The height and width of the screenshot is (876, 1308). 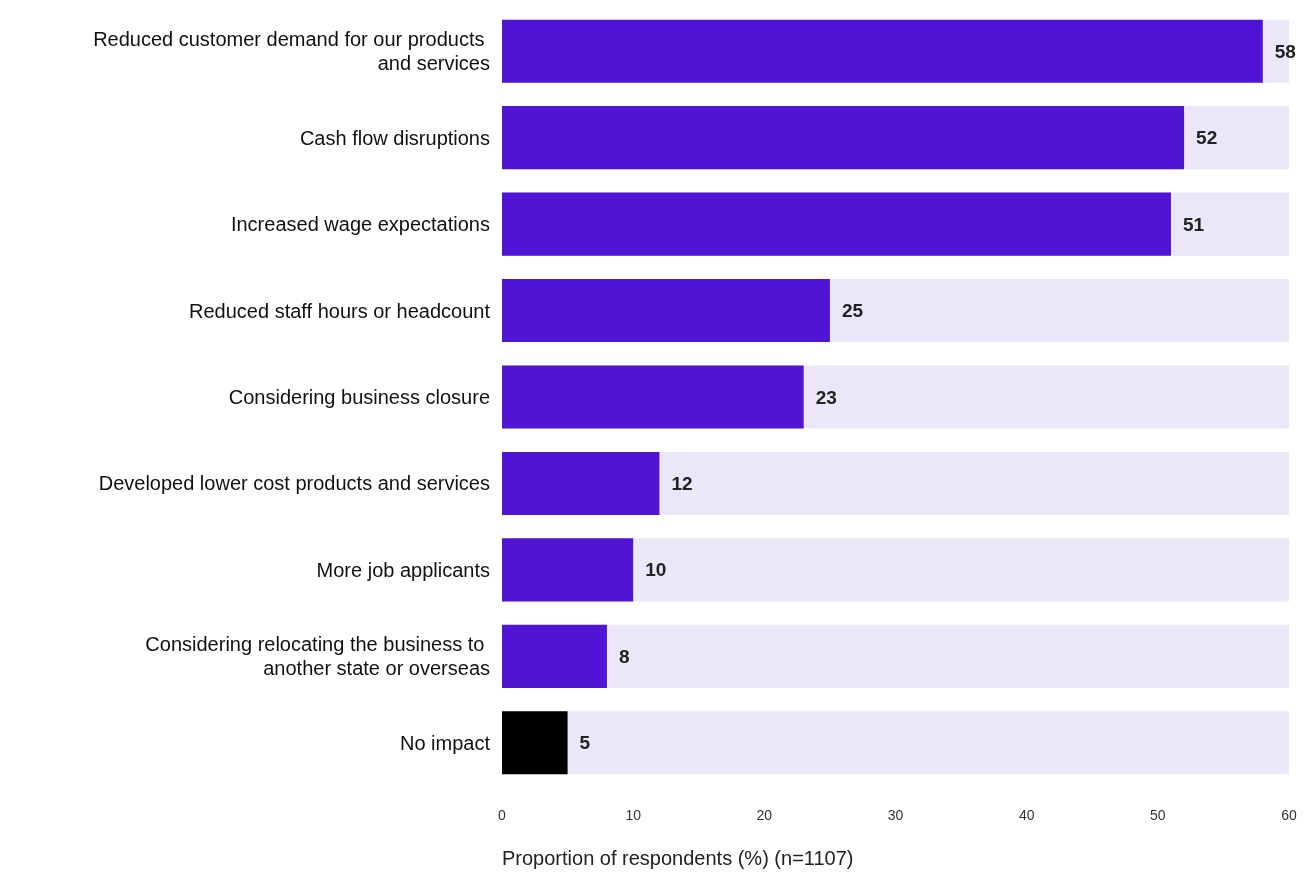 I want to click on data-label: 12, so click(x=682, y=483).